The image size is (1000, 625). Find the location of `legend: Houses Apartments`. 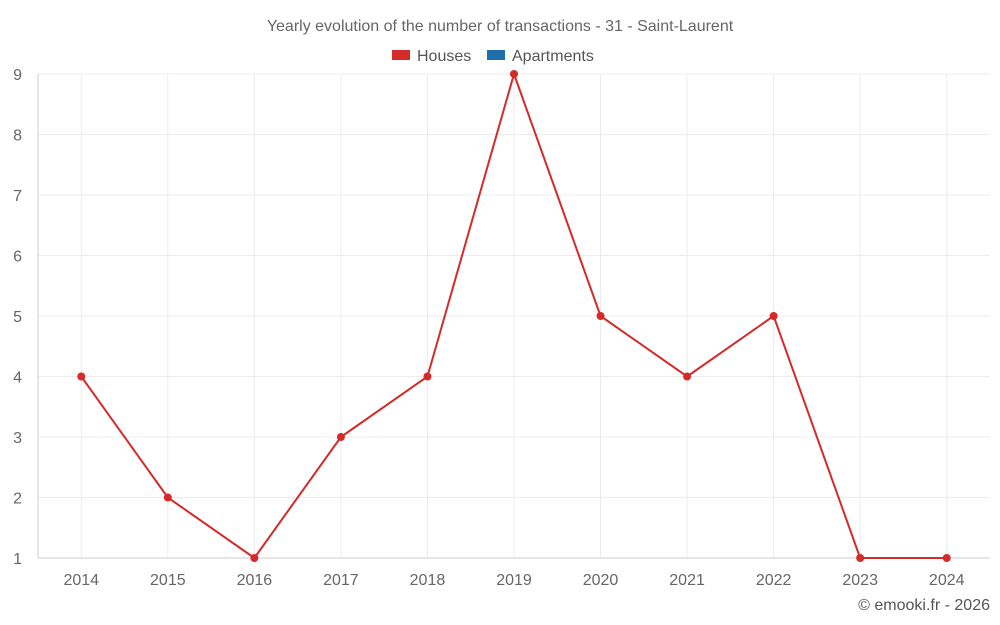

legend: Houses Apartments is located at coordinates (493, 56).